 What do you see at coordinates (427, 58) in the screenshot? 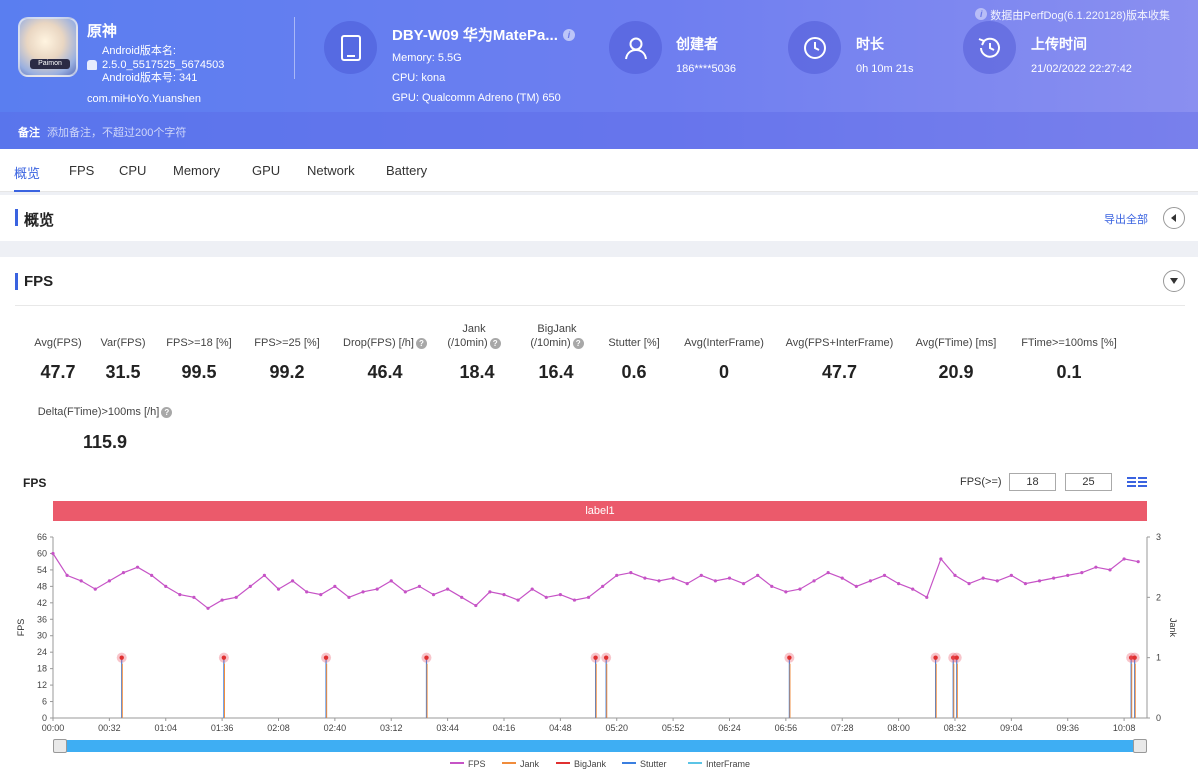
I see `device-memory: Memory: 5.5G` at bounding box center [427, 58].